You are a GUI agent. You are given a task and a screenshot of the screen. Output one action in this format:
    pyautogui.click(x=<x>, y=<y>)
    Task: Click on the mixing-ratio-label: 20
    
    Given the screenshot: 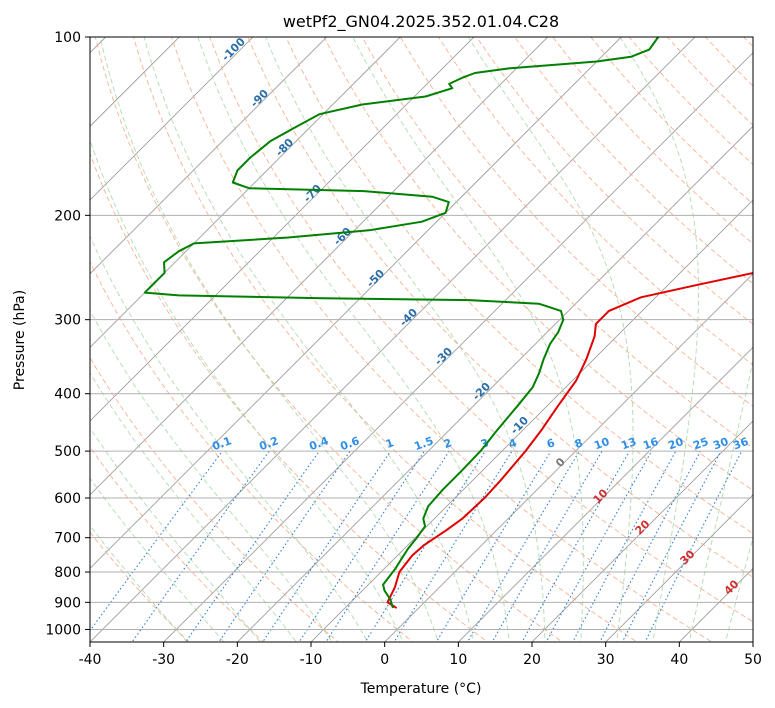 What is the action you would take?
    pyautogui.click(x=675, y=444)
    